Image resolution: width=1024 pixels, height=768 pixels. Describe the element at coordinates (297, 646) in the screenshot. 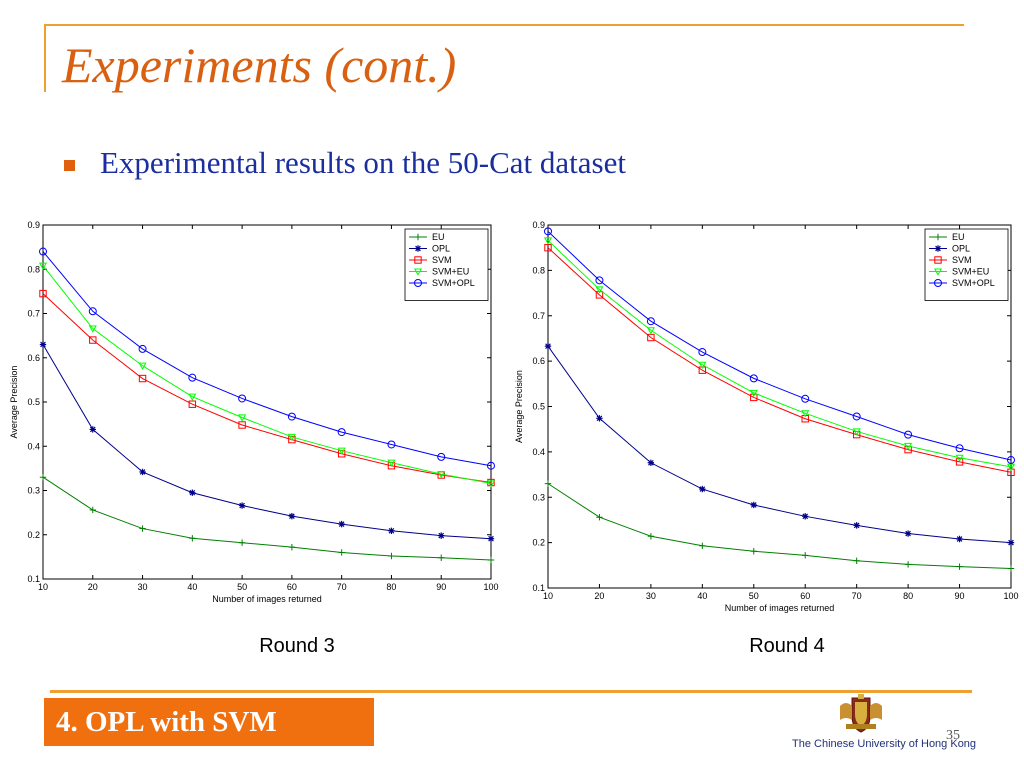

I see `chart-caption-round-3: Round 3` at that location.